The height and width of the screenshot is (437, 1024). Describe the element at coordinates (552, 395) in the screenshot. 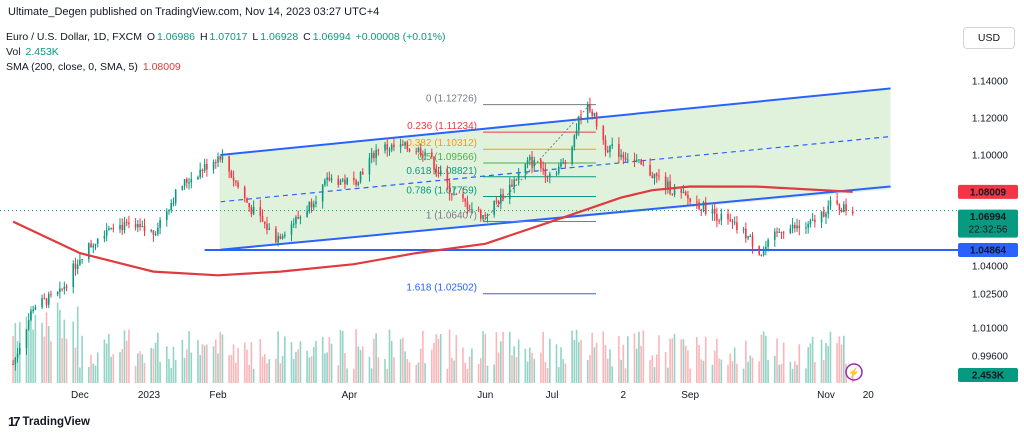

I see `x-axis-tick-label: Jul` at that location.